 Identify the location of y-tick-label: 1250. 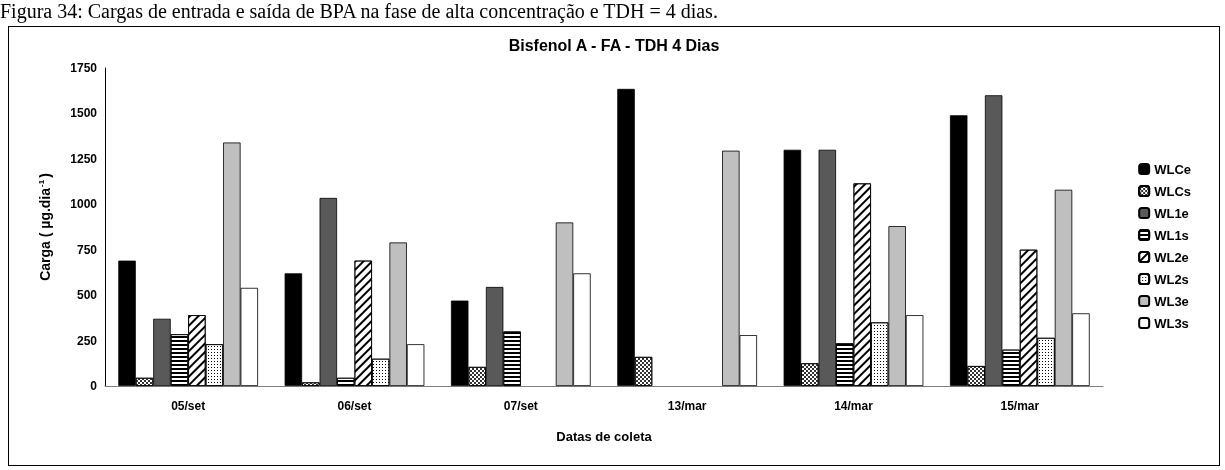
(84, 158).